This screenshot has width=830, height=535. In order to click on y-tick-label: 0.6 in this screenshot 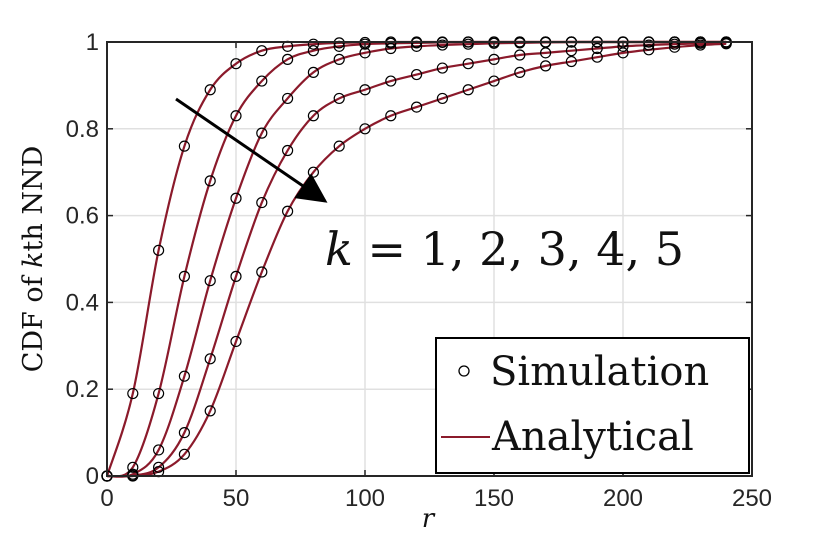, I will do `click(82, 216)`.